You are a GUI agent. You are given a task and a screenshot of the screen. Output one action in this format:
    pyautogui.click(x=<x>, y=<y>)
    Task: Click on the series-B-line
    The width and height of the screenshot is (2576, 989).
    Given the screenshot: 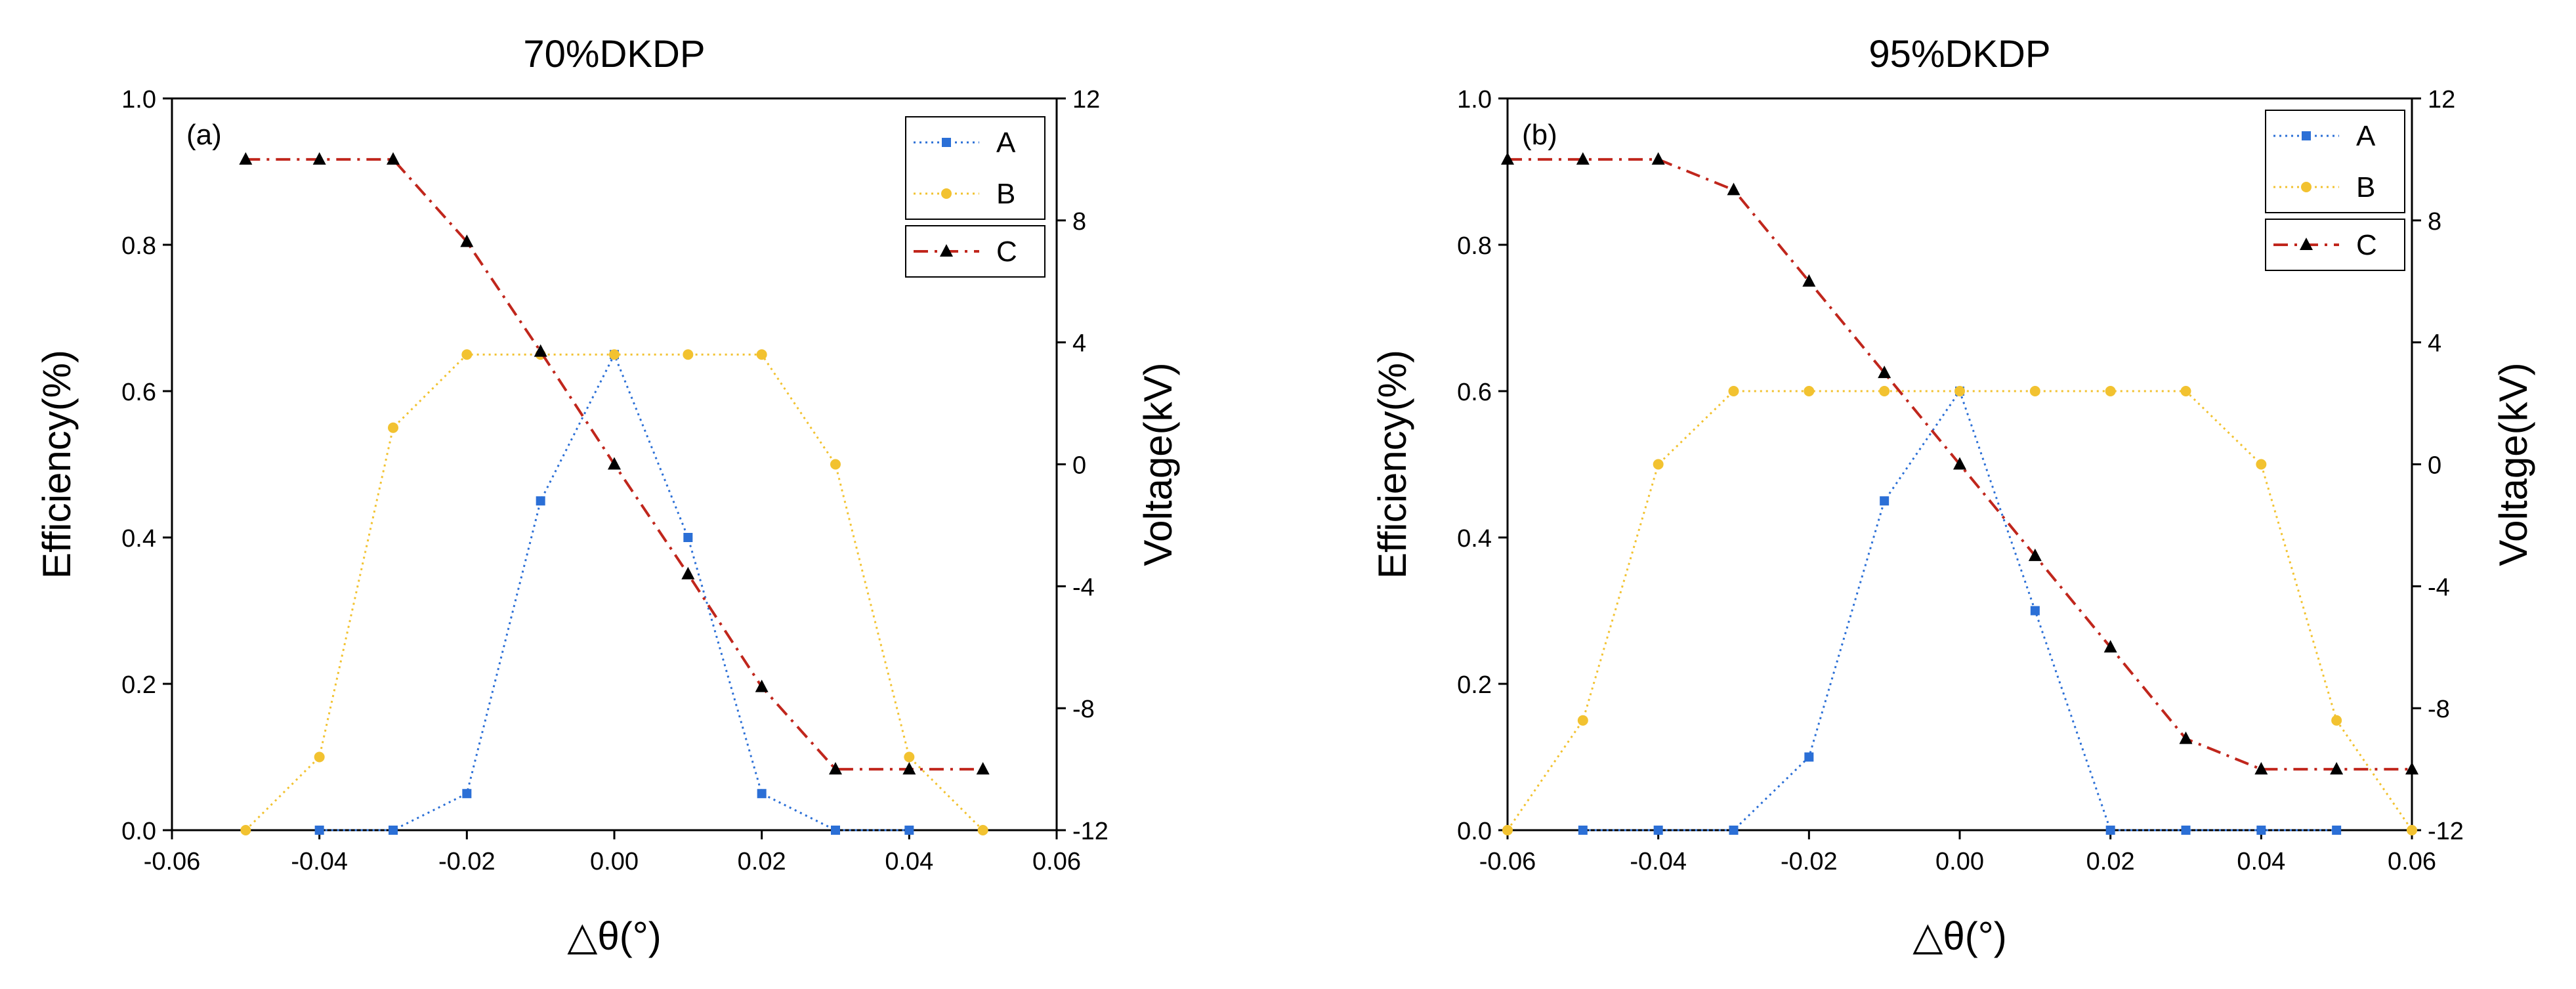 What is the action you would take?
    pyautogui.click(x=614, y=592)
    